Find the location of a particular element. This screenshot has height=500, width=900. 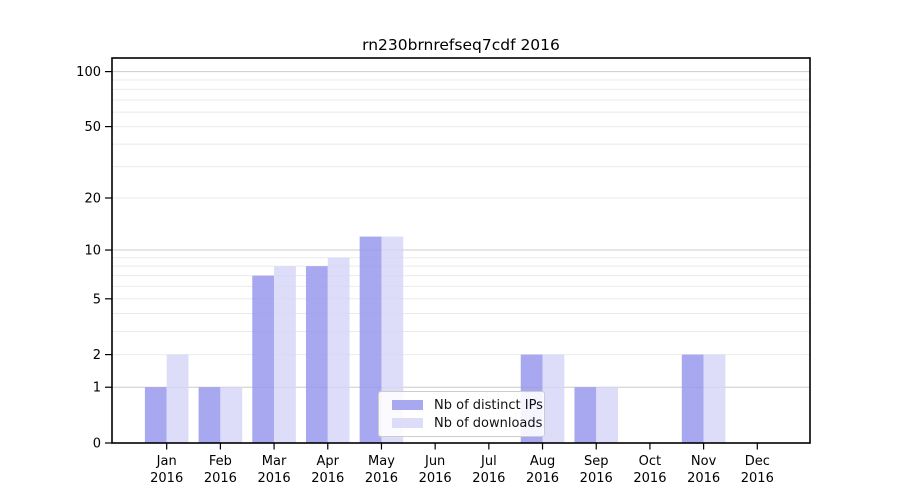

x-tick-label-month-apr: Apr is located at coordinates (328, 461).